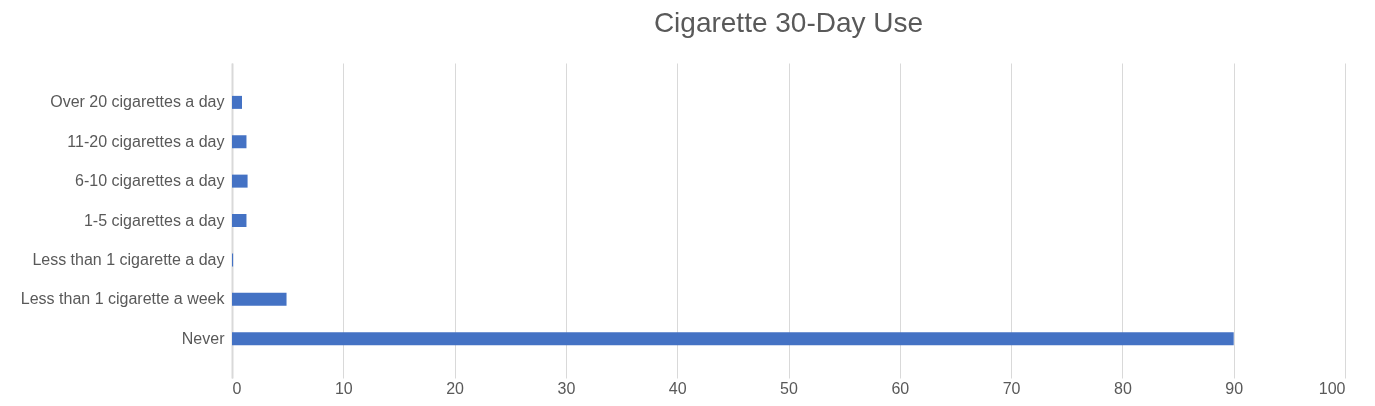 The height and width of the screenshot is (406, 1375). I want to click on y-tick-label: 1-5 cigarettes a day, so click(154, 220).